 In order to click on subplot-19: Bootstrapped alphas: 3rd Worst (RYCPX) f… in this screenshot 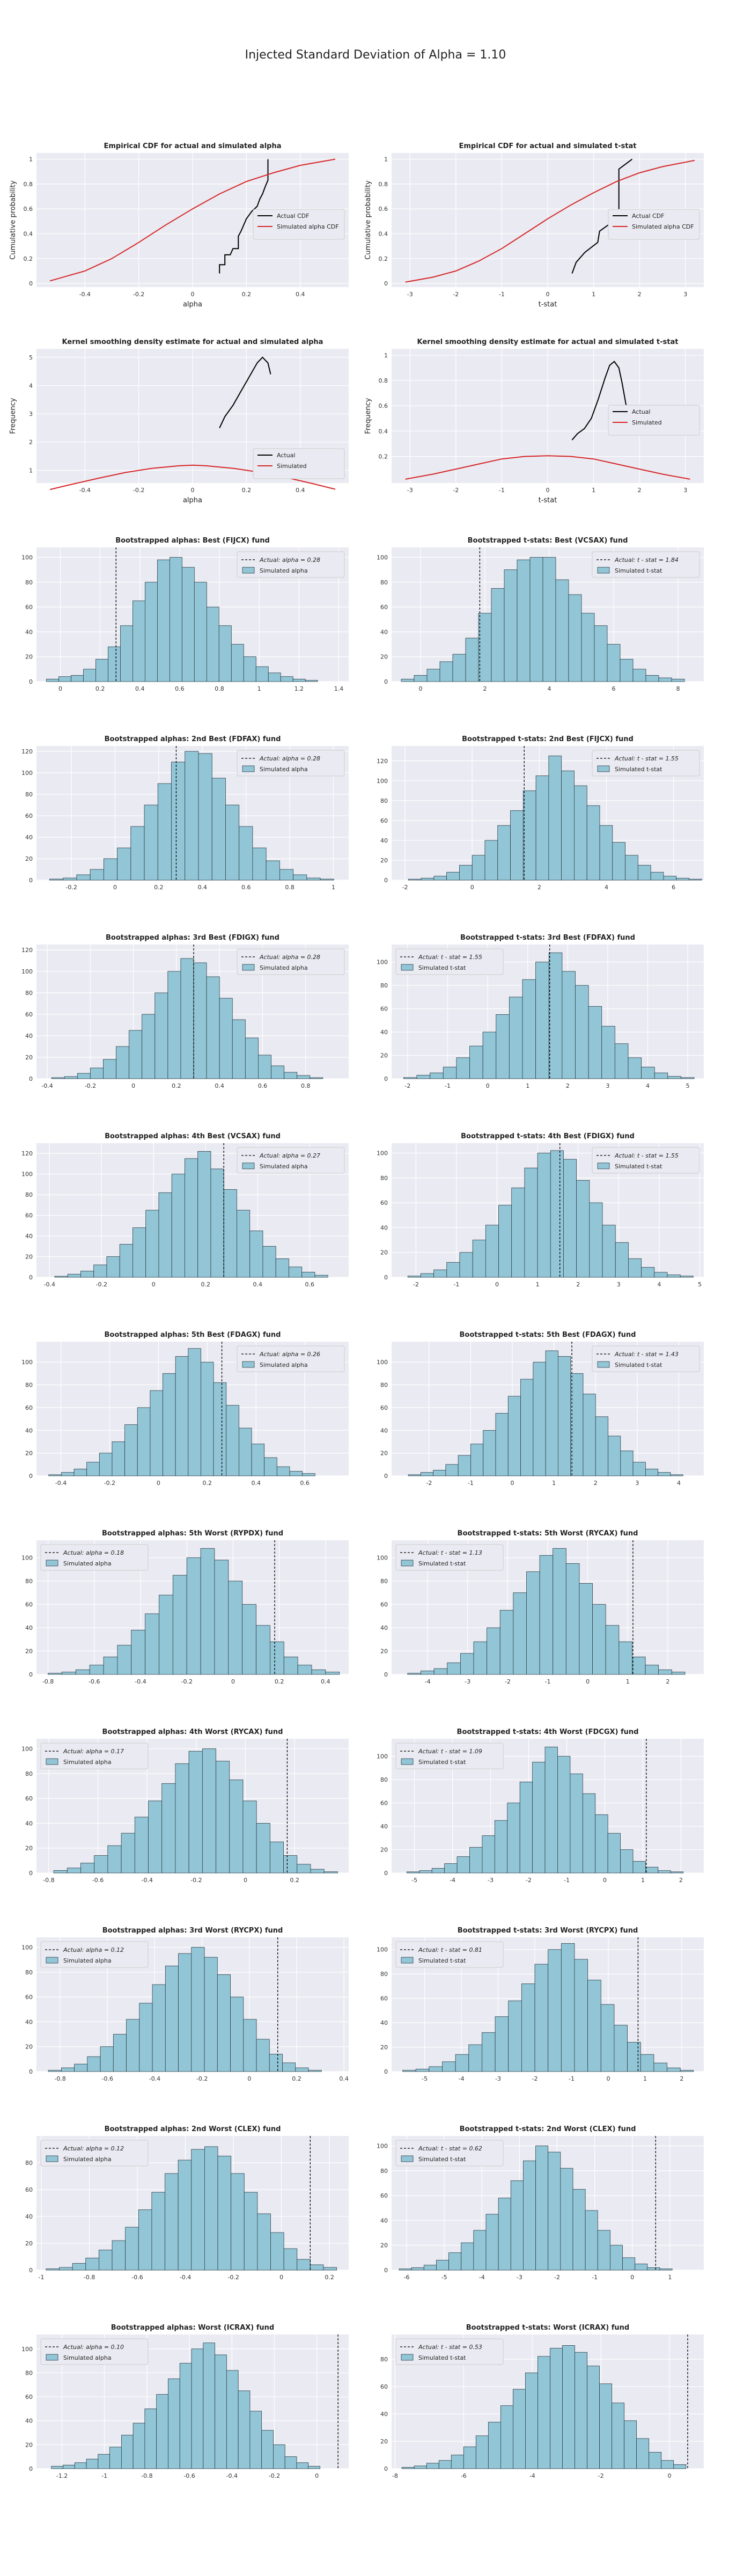, I will do `click(185, 2004)`.